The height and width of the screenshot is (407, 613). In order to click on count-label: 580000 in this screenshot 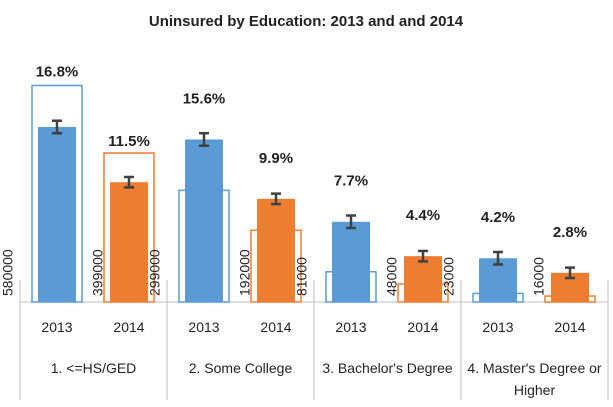, I will do `click(8, 272)`.